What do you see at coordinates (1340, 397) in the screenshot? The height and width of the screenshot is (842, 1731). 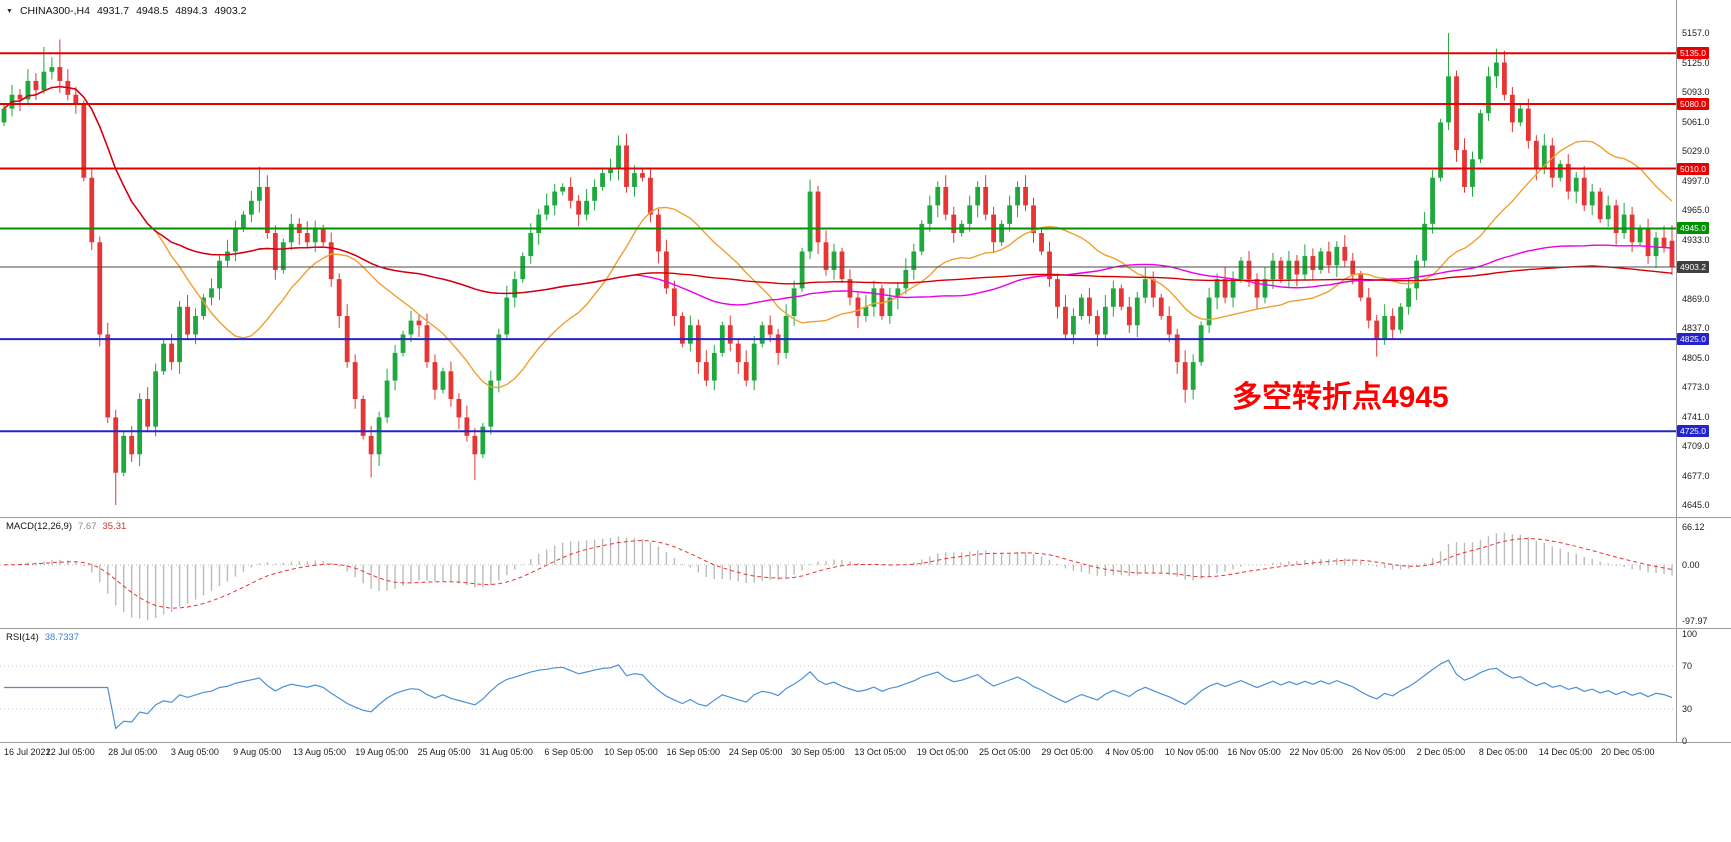 I see `chart-annotation-text: 多空转折点4945` at bounding box center [1340, 397].